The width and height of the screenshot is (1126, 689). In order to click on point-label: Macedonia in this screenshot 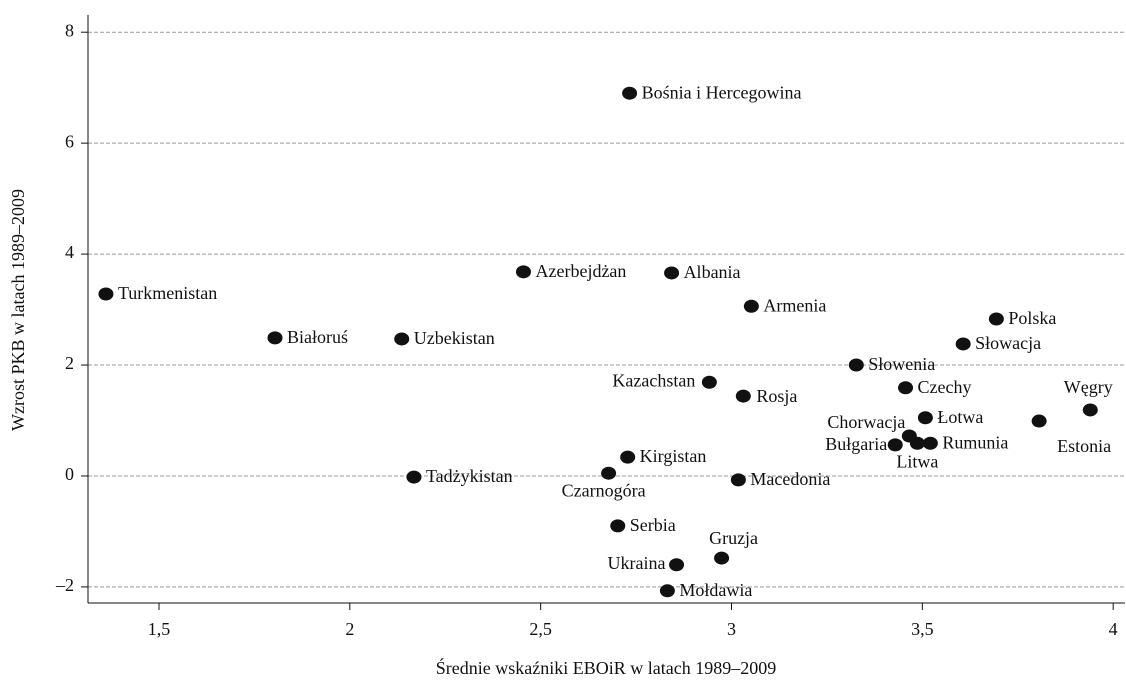, I will do `click(790, 479)`.